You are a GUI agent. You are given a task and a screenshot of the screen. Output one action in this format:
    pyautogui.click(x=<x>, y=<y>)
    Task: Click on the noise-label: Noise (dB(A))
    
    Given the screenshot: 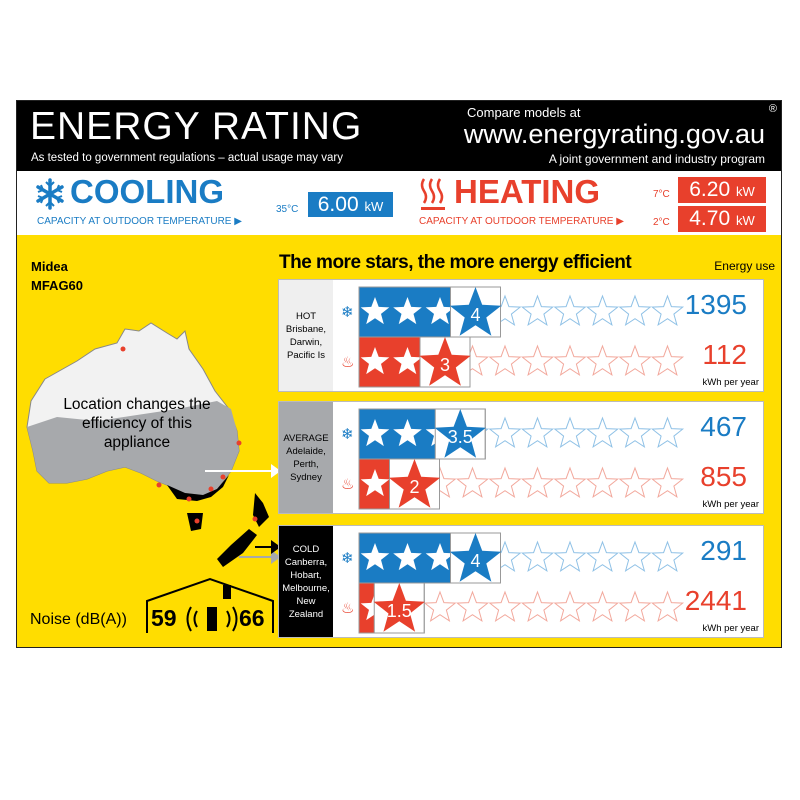 What is the action you would take?
    pyautogui.click(x=78, y=619)
    